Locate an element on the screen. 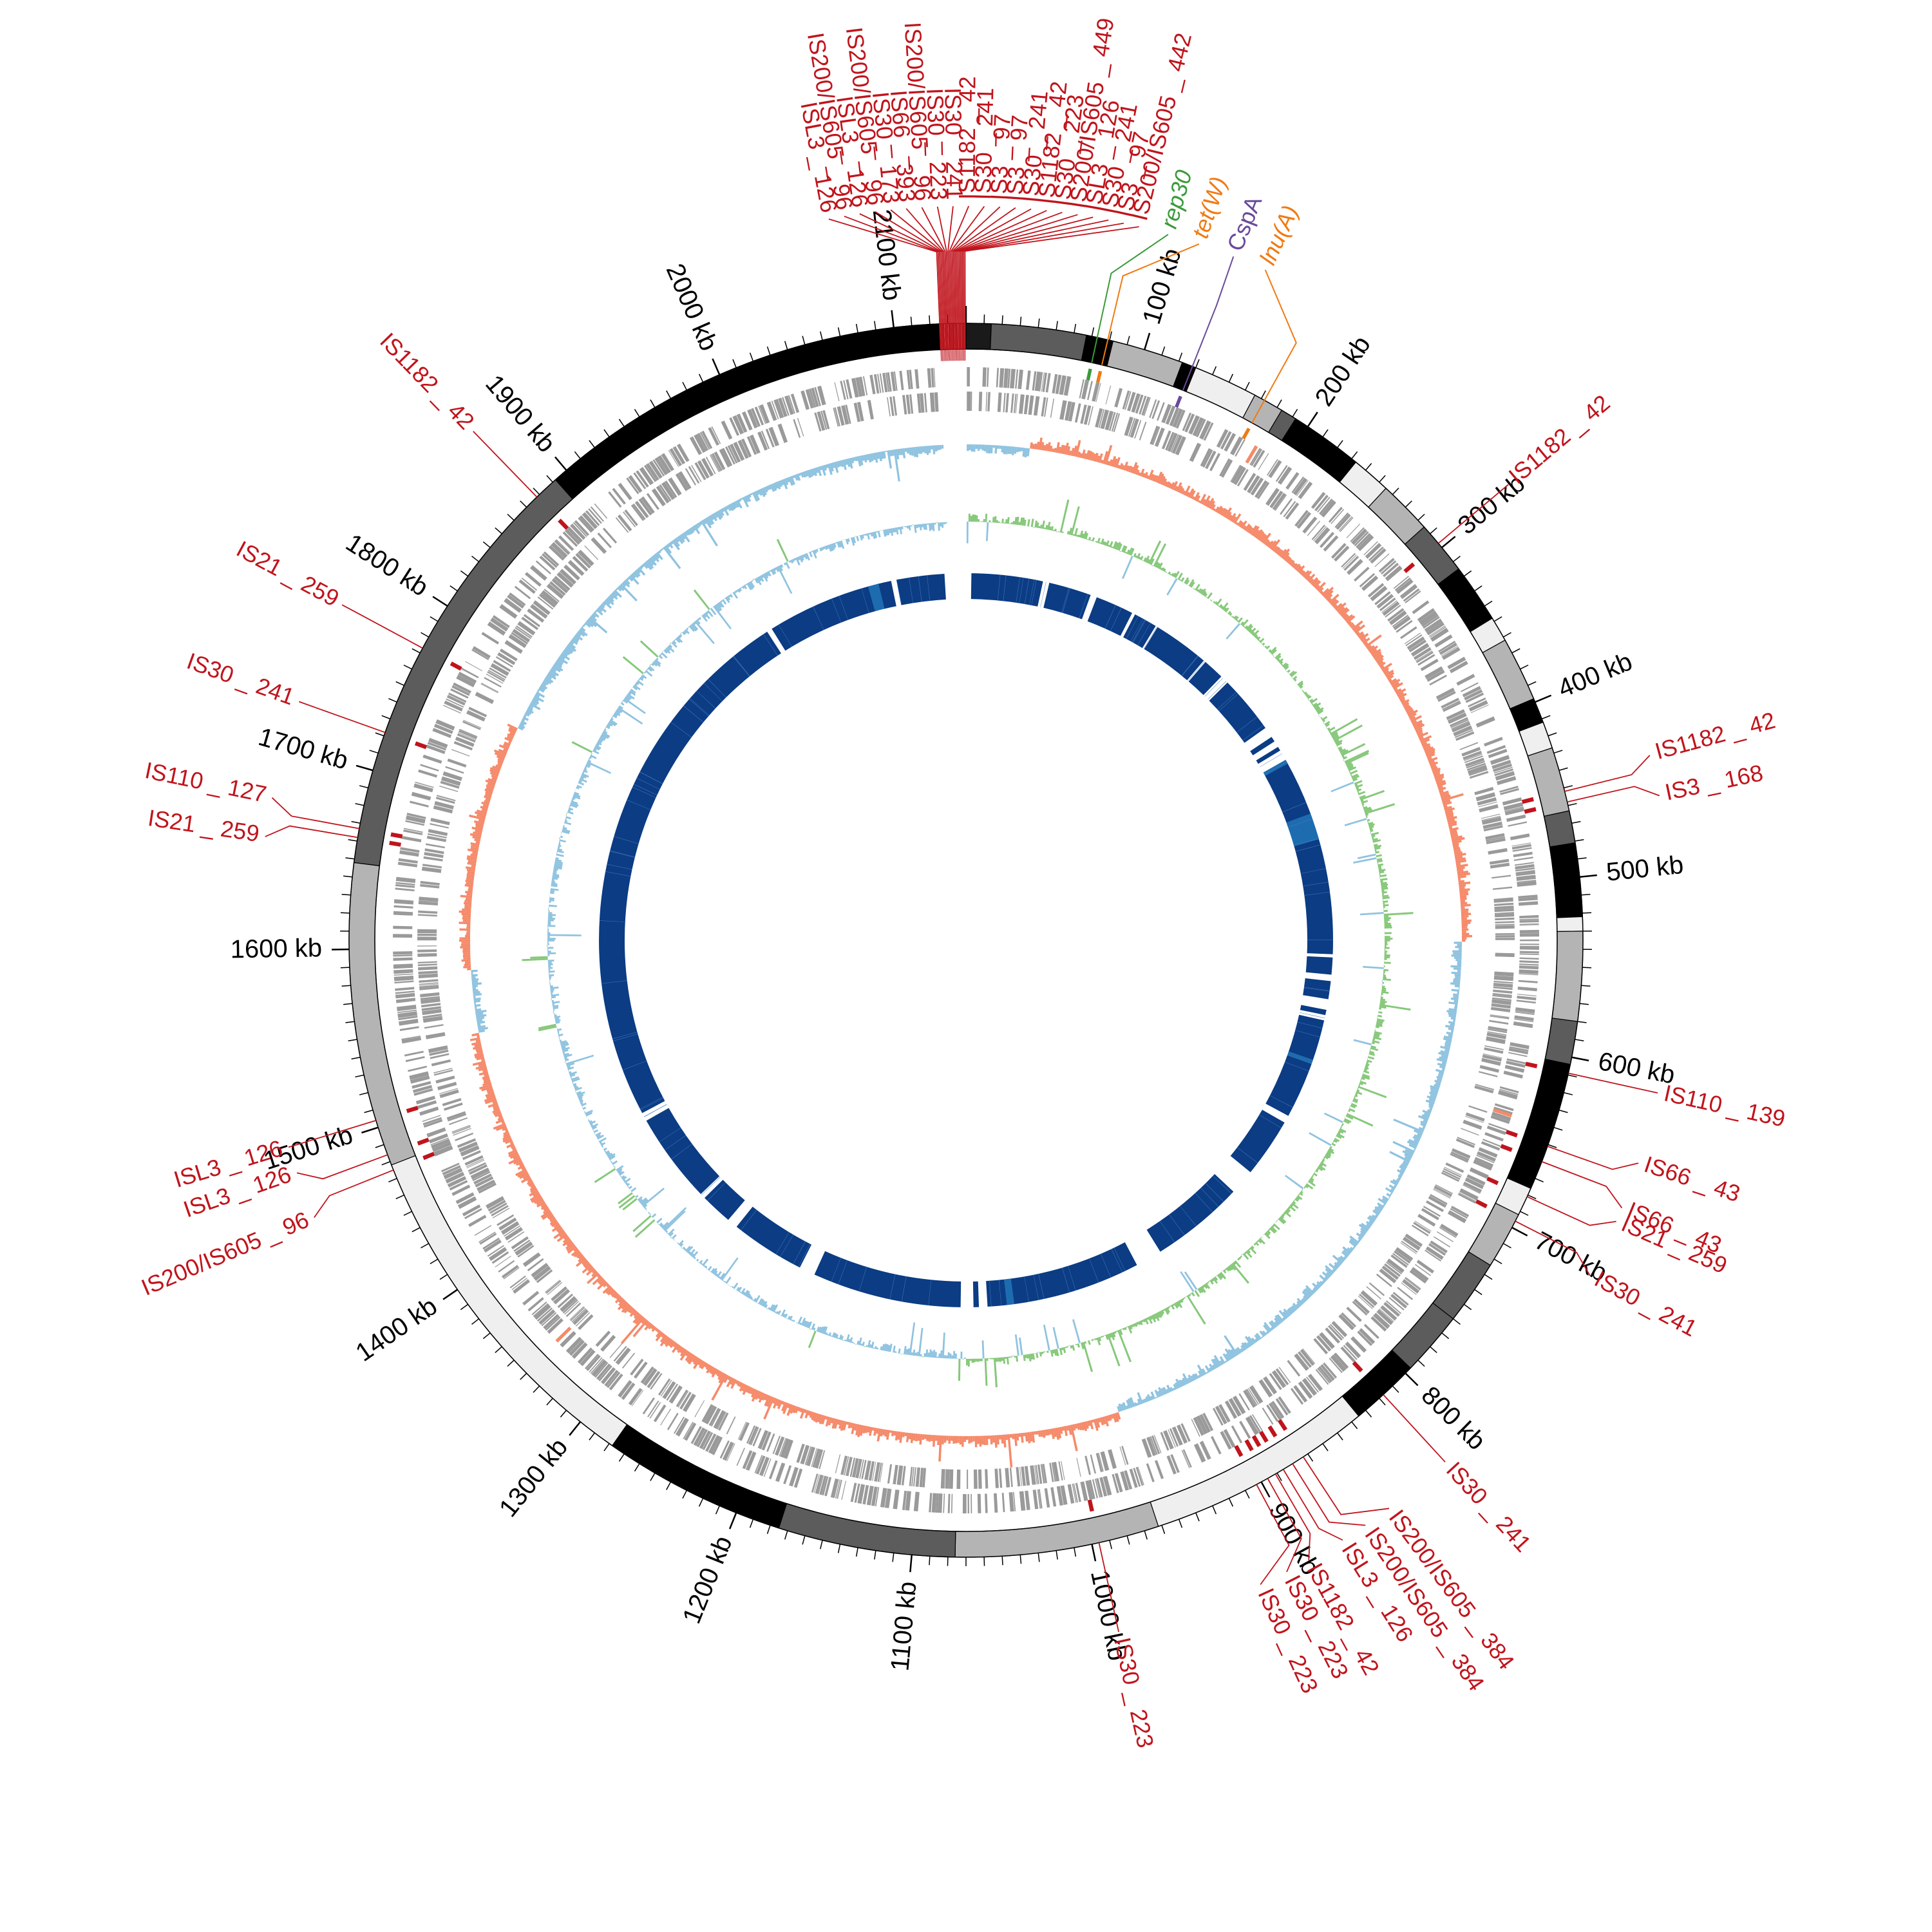  blast-hit-light is located at coordinates (1009, 1291).